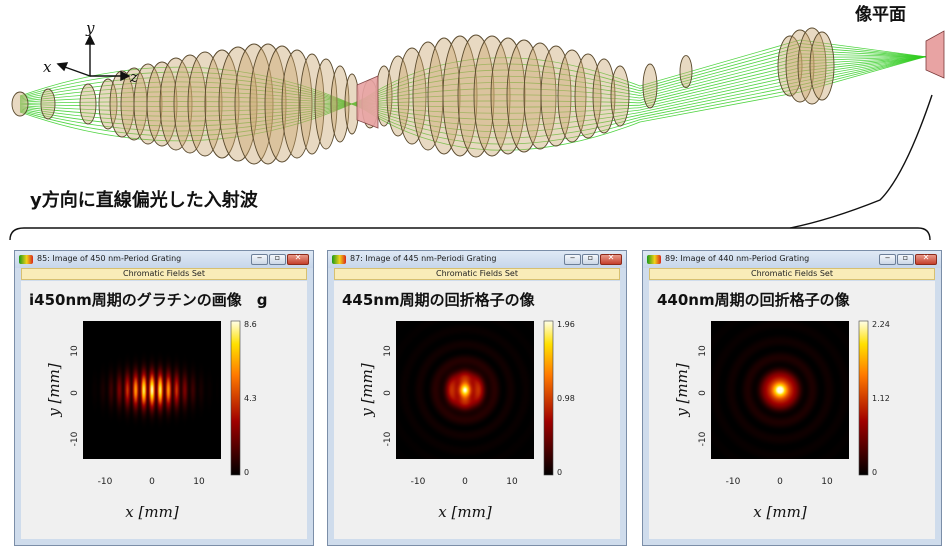  What do you see at coordinates (566, 324) in the screenshot?
I see `colorbar-max: 1.96` at bounding box center [566, 324].